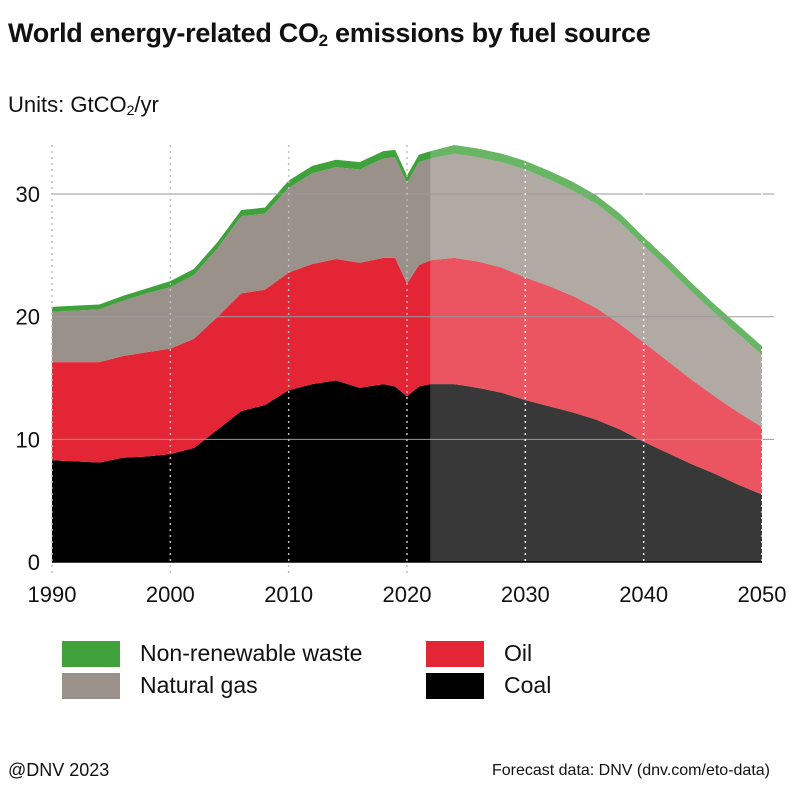 The width and height of the screenshot is (800, 797). Describe the element at coordinates (630, 770) in the screenshot. I see `source-note: Forecast data: DNV (dnv.com/eto-data)` at that location.